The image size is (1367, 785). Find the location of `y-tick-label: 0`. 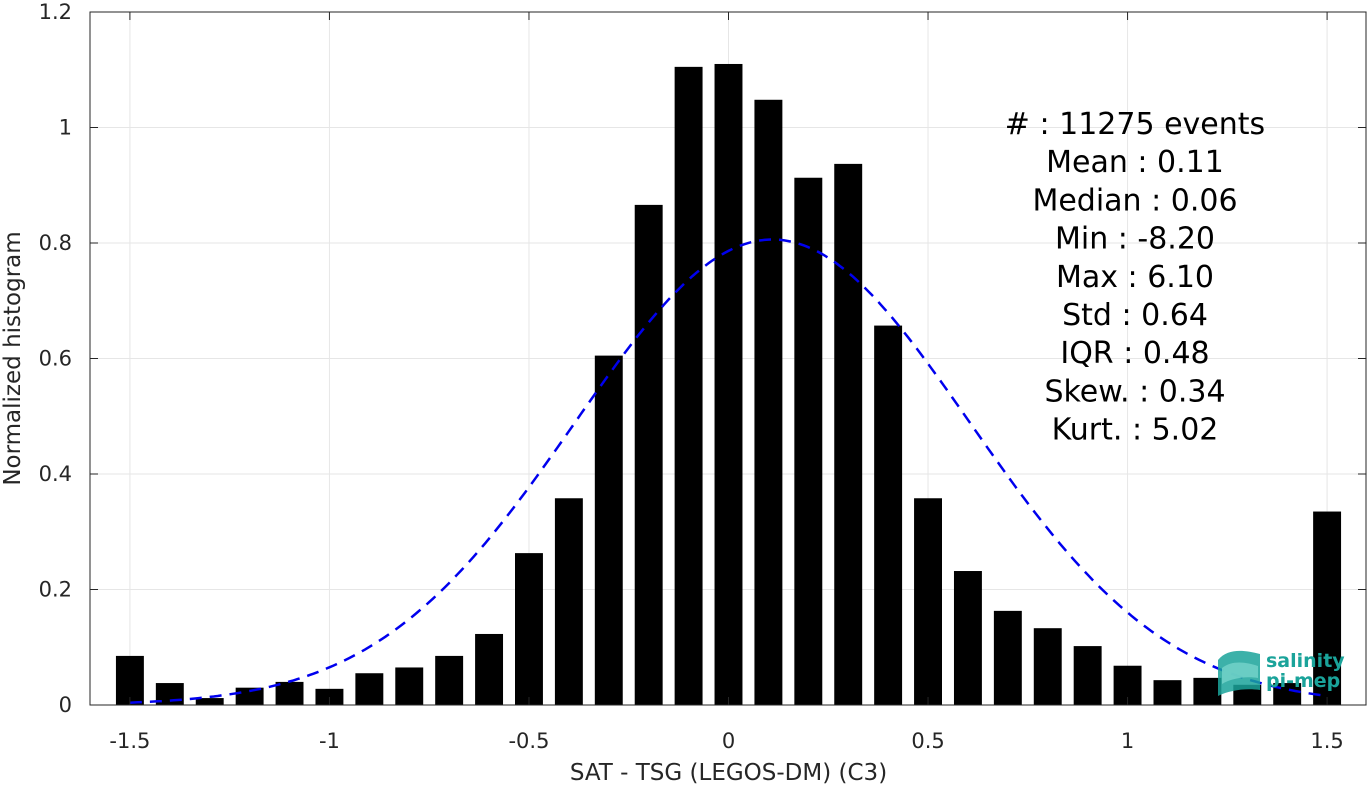

y-tick-label: 0 is located at coordinates (65, 705).